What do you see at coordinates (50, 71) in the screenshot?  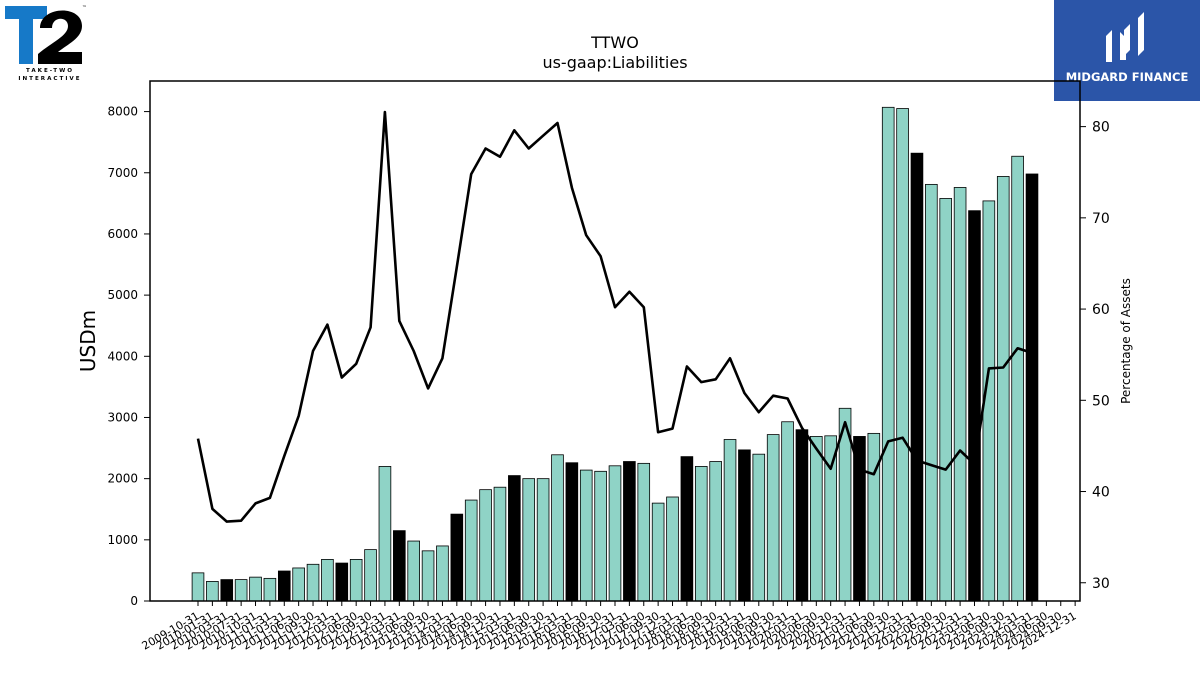 I see `logo-line-1: TAKE-TWO` at bounding box center [50, 71].